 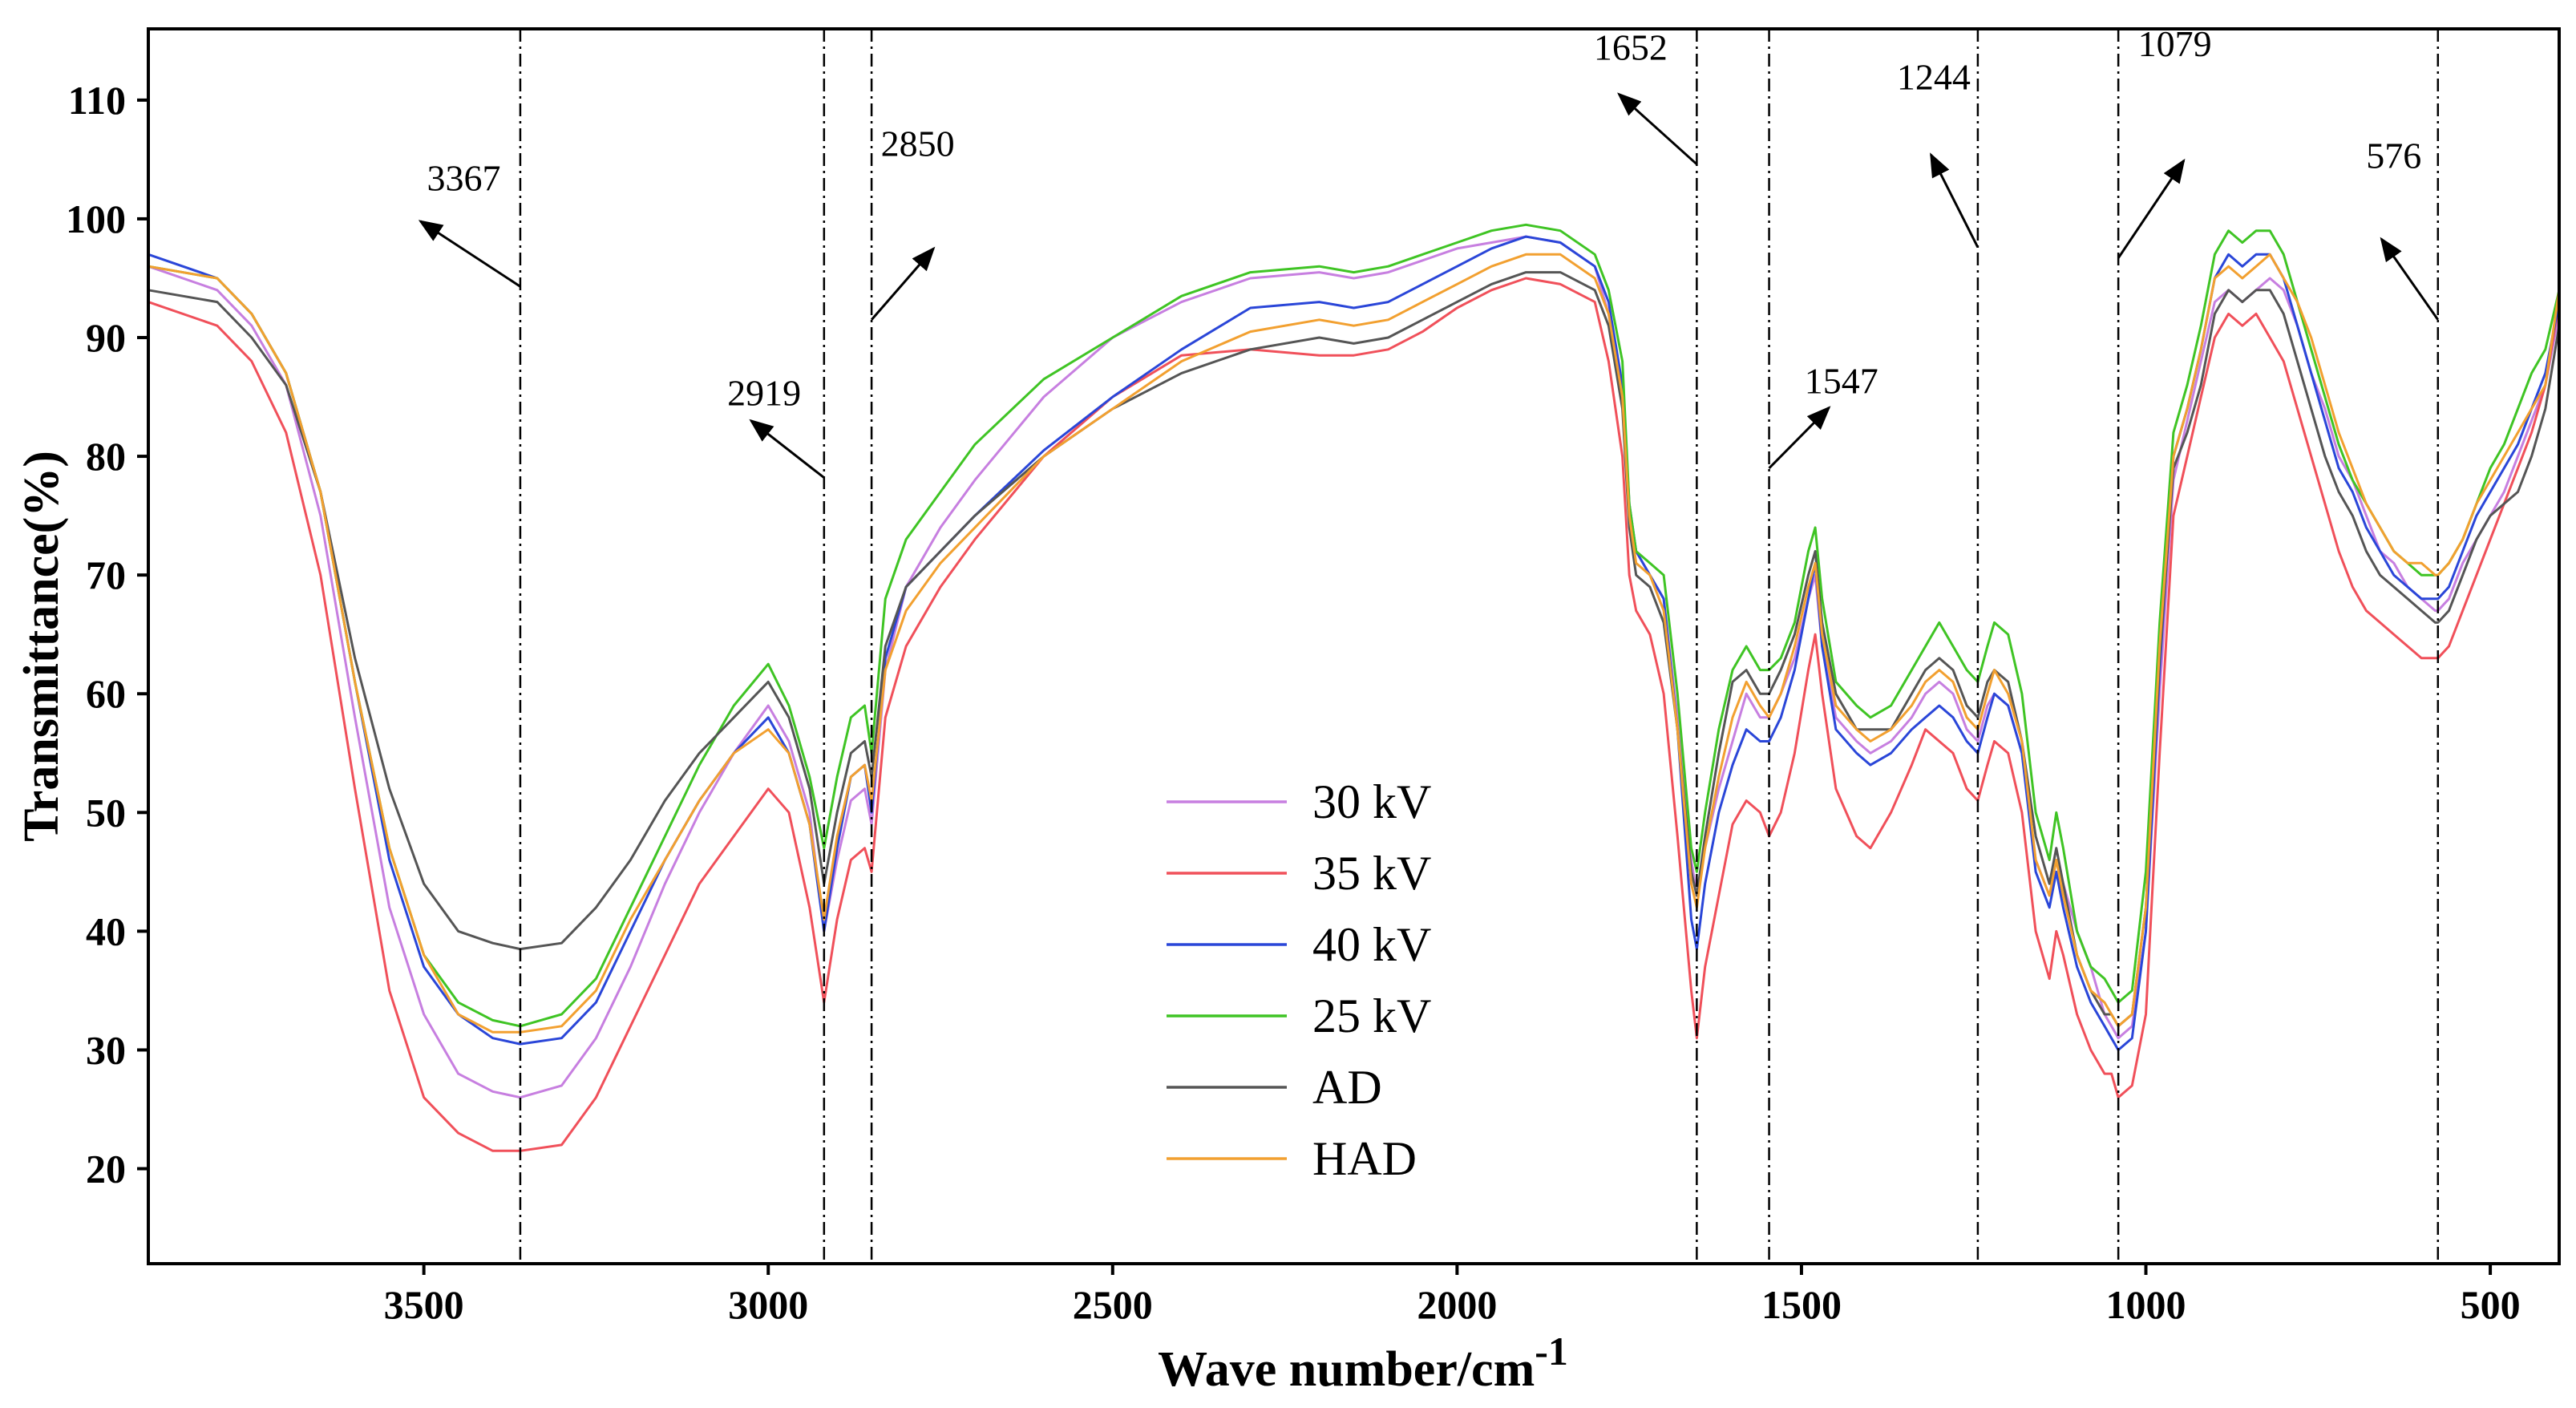 What do you see at coordinates (768, 1304) in the screenshot?
I see `x-tick-label: 3000` at bounding box center [768, 1304].